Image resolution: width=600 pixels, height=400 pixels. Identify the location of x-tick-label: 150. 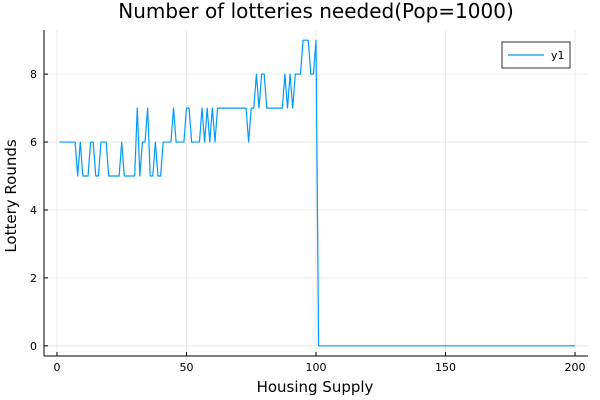
(445, 367).